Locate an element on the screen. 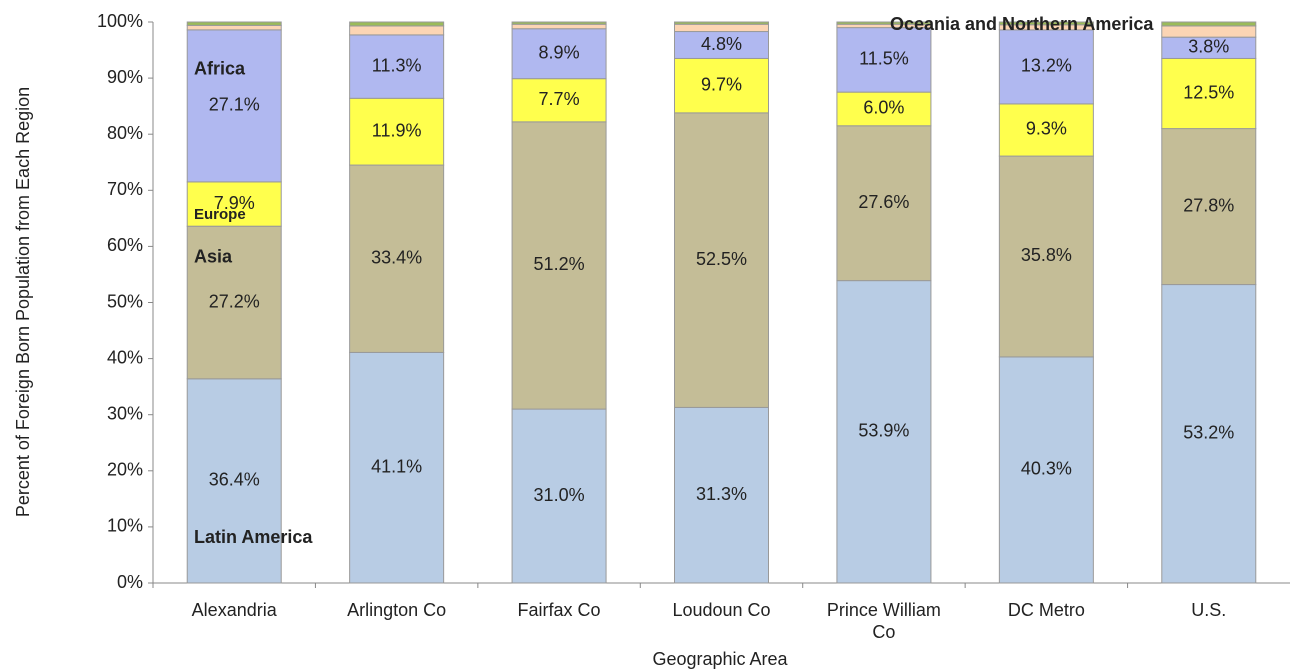 This screenshot has height=671, width=1296. region-label: Latin America is located at coordinates (253, 537).